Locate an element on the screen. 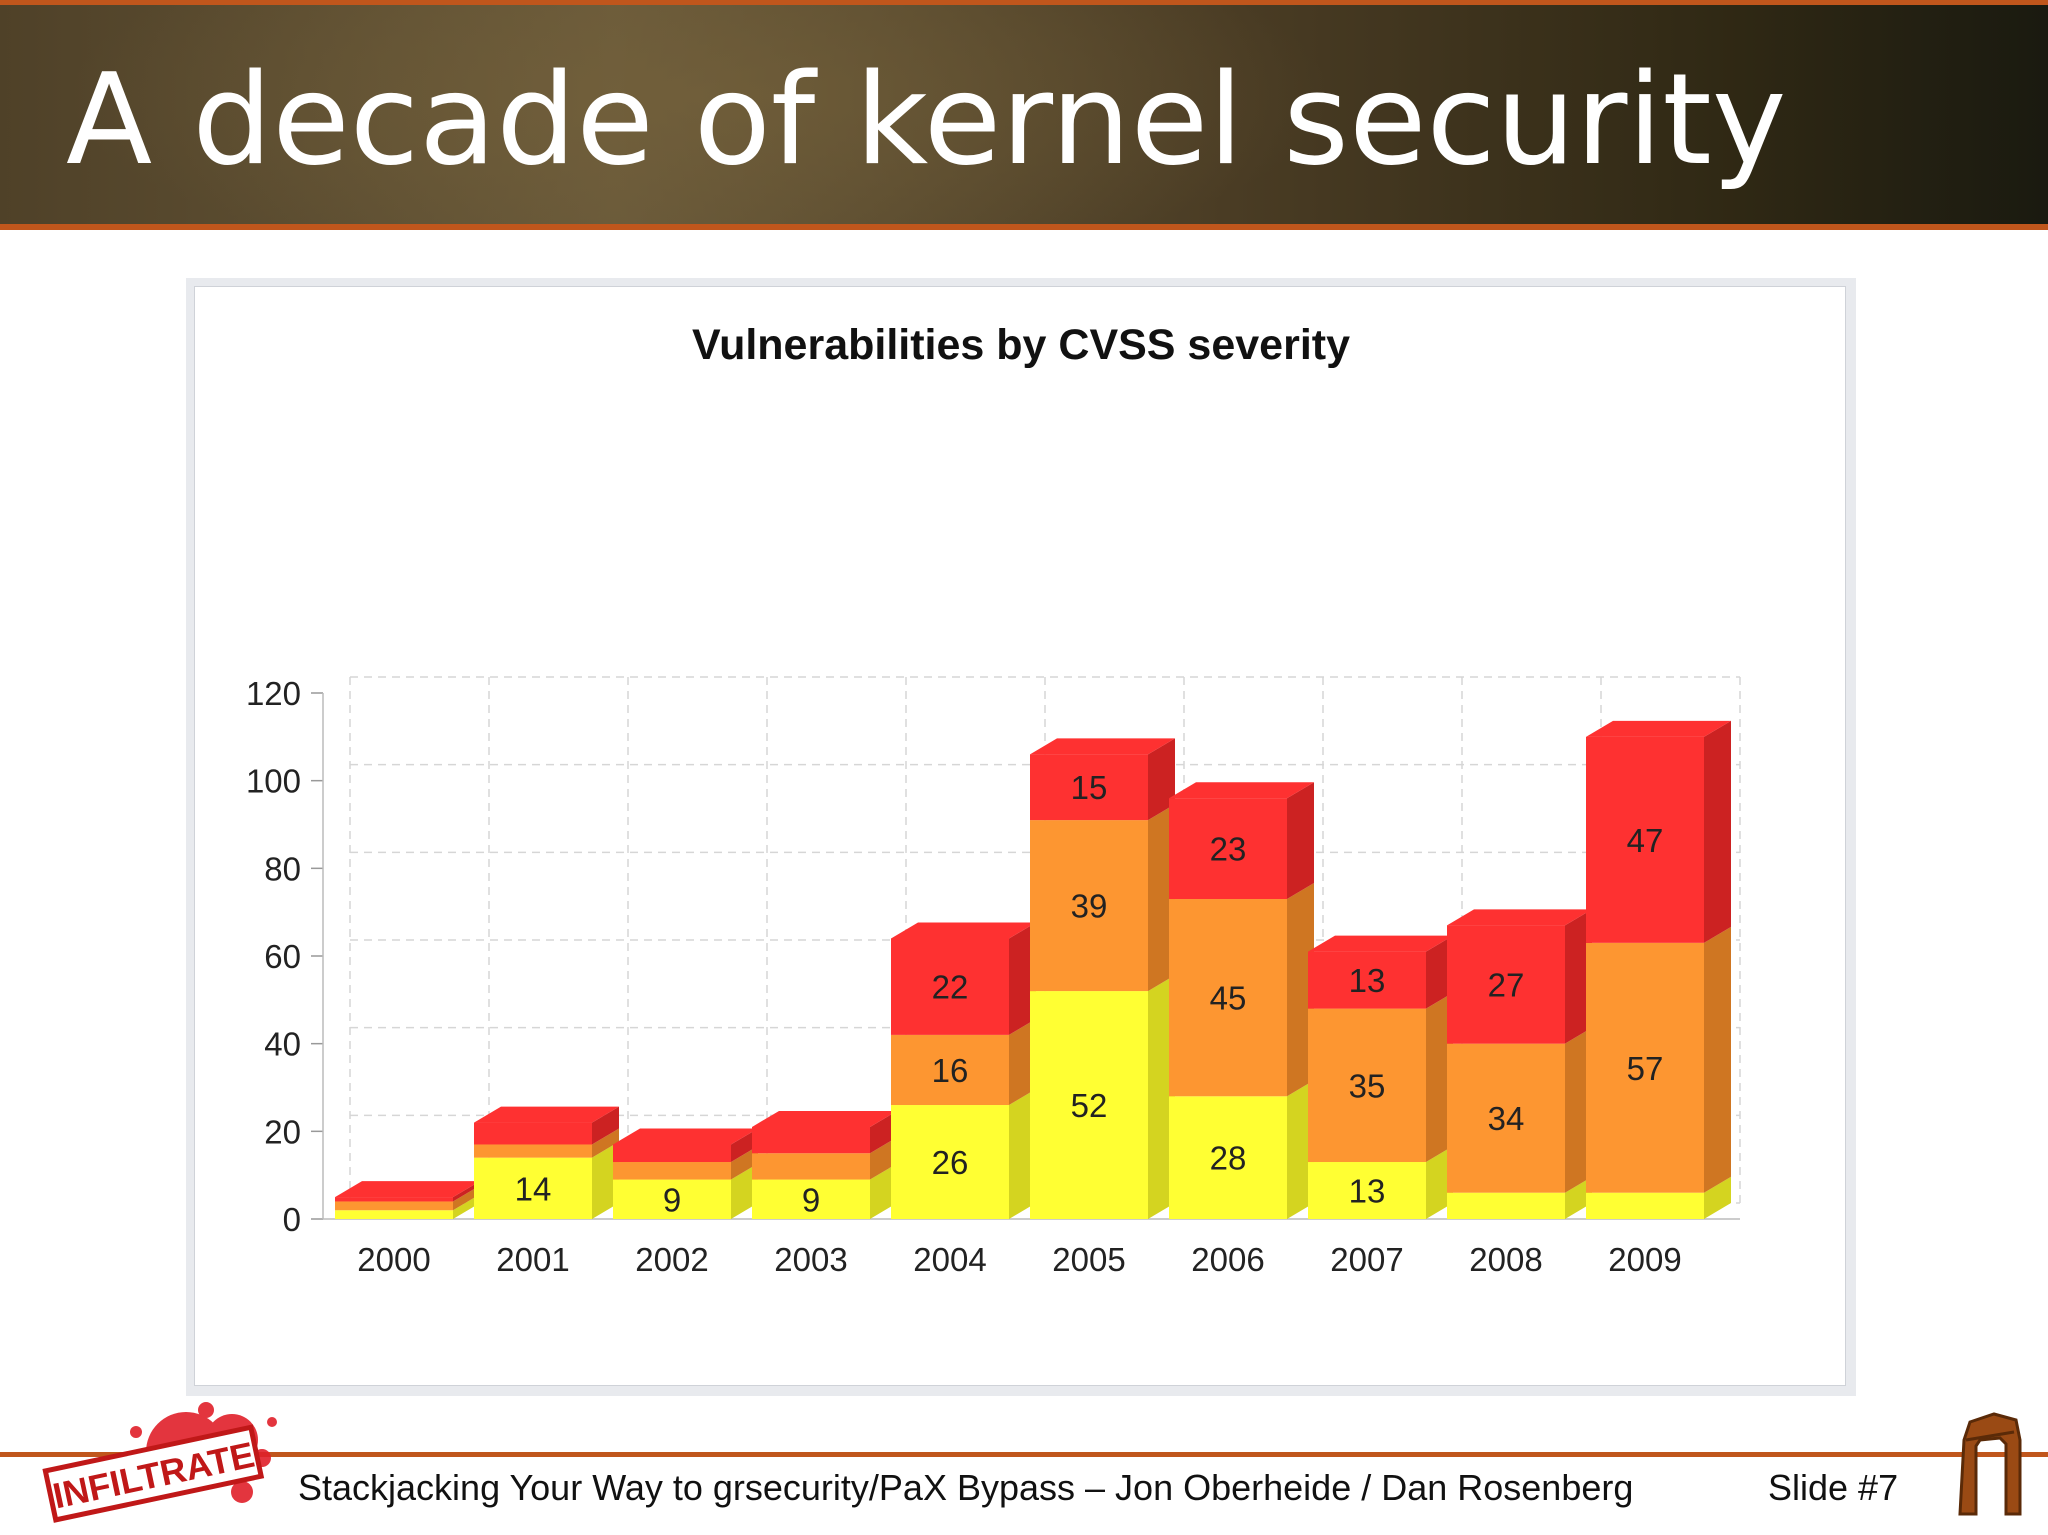 The height and width of the screenshot is (1535, 2048). data-label: 52 is located at coordinates (1089, 1105).